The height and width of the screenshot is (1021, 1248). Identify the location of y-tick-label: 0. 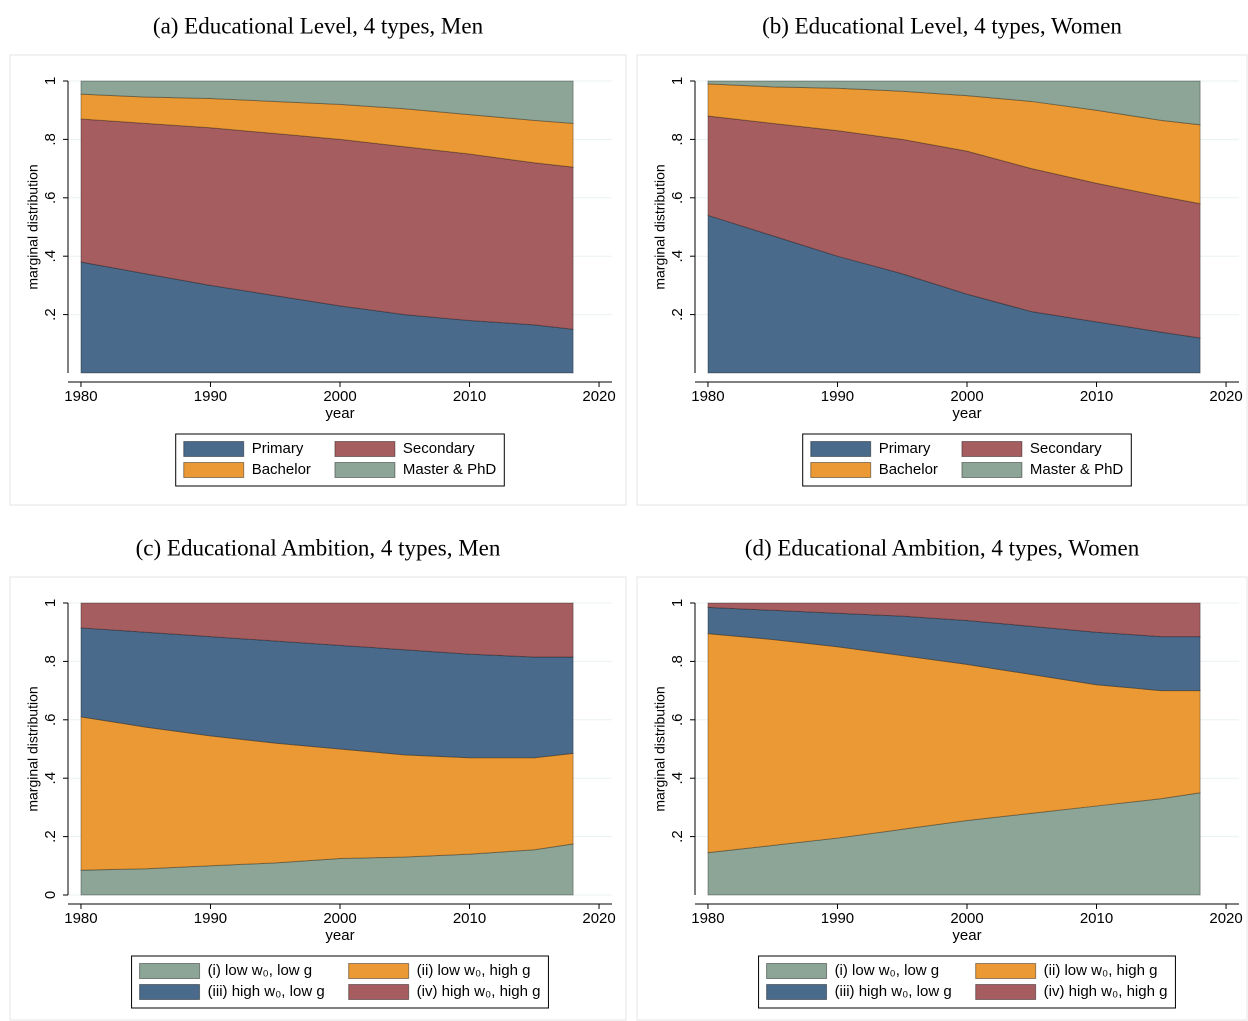
(50, 895).